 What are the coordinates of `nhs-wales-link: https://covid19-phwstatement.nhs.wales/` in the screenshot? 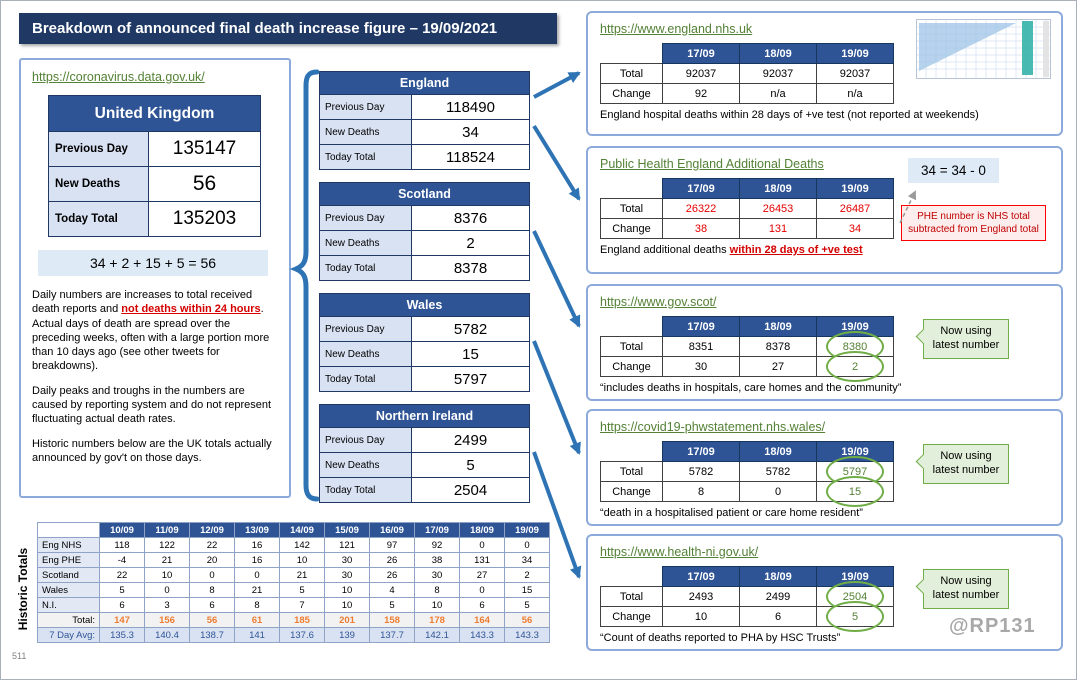 It's located at (713, 427).